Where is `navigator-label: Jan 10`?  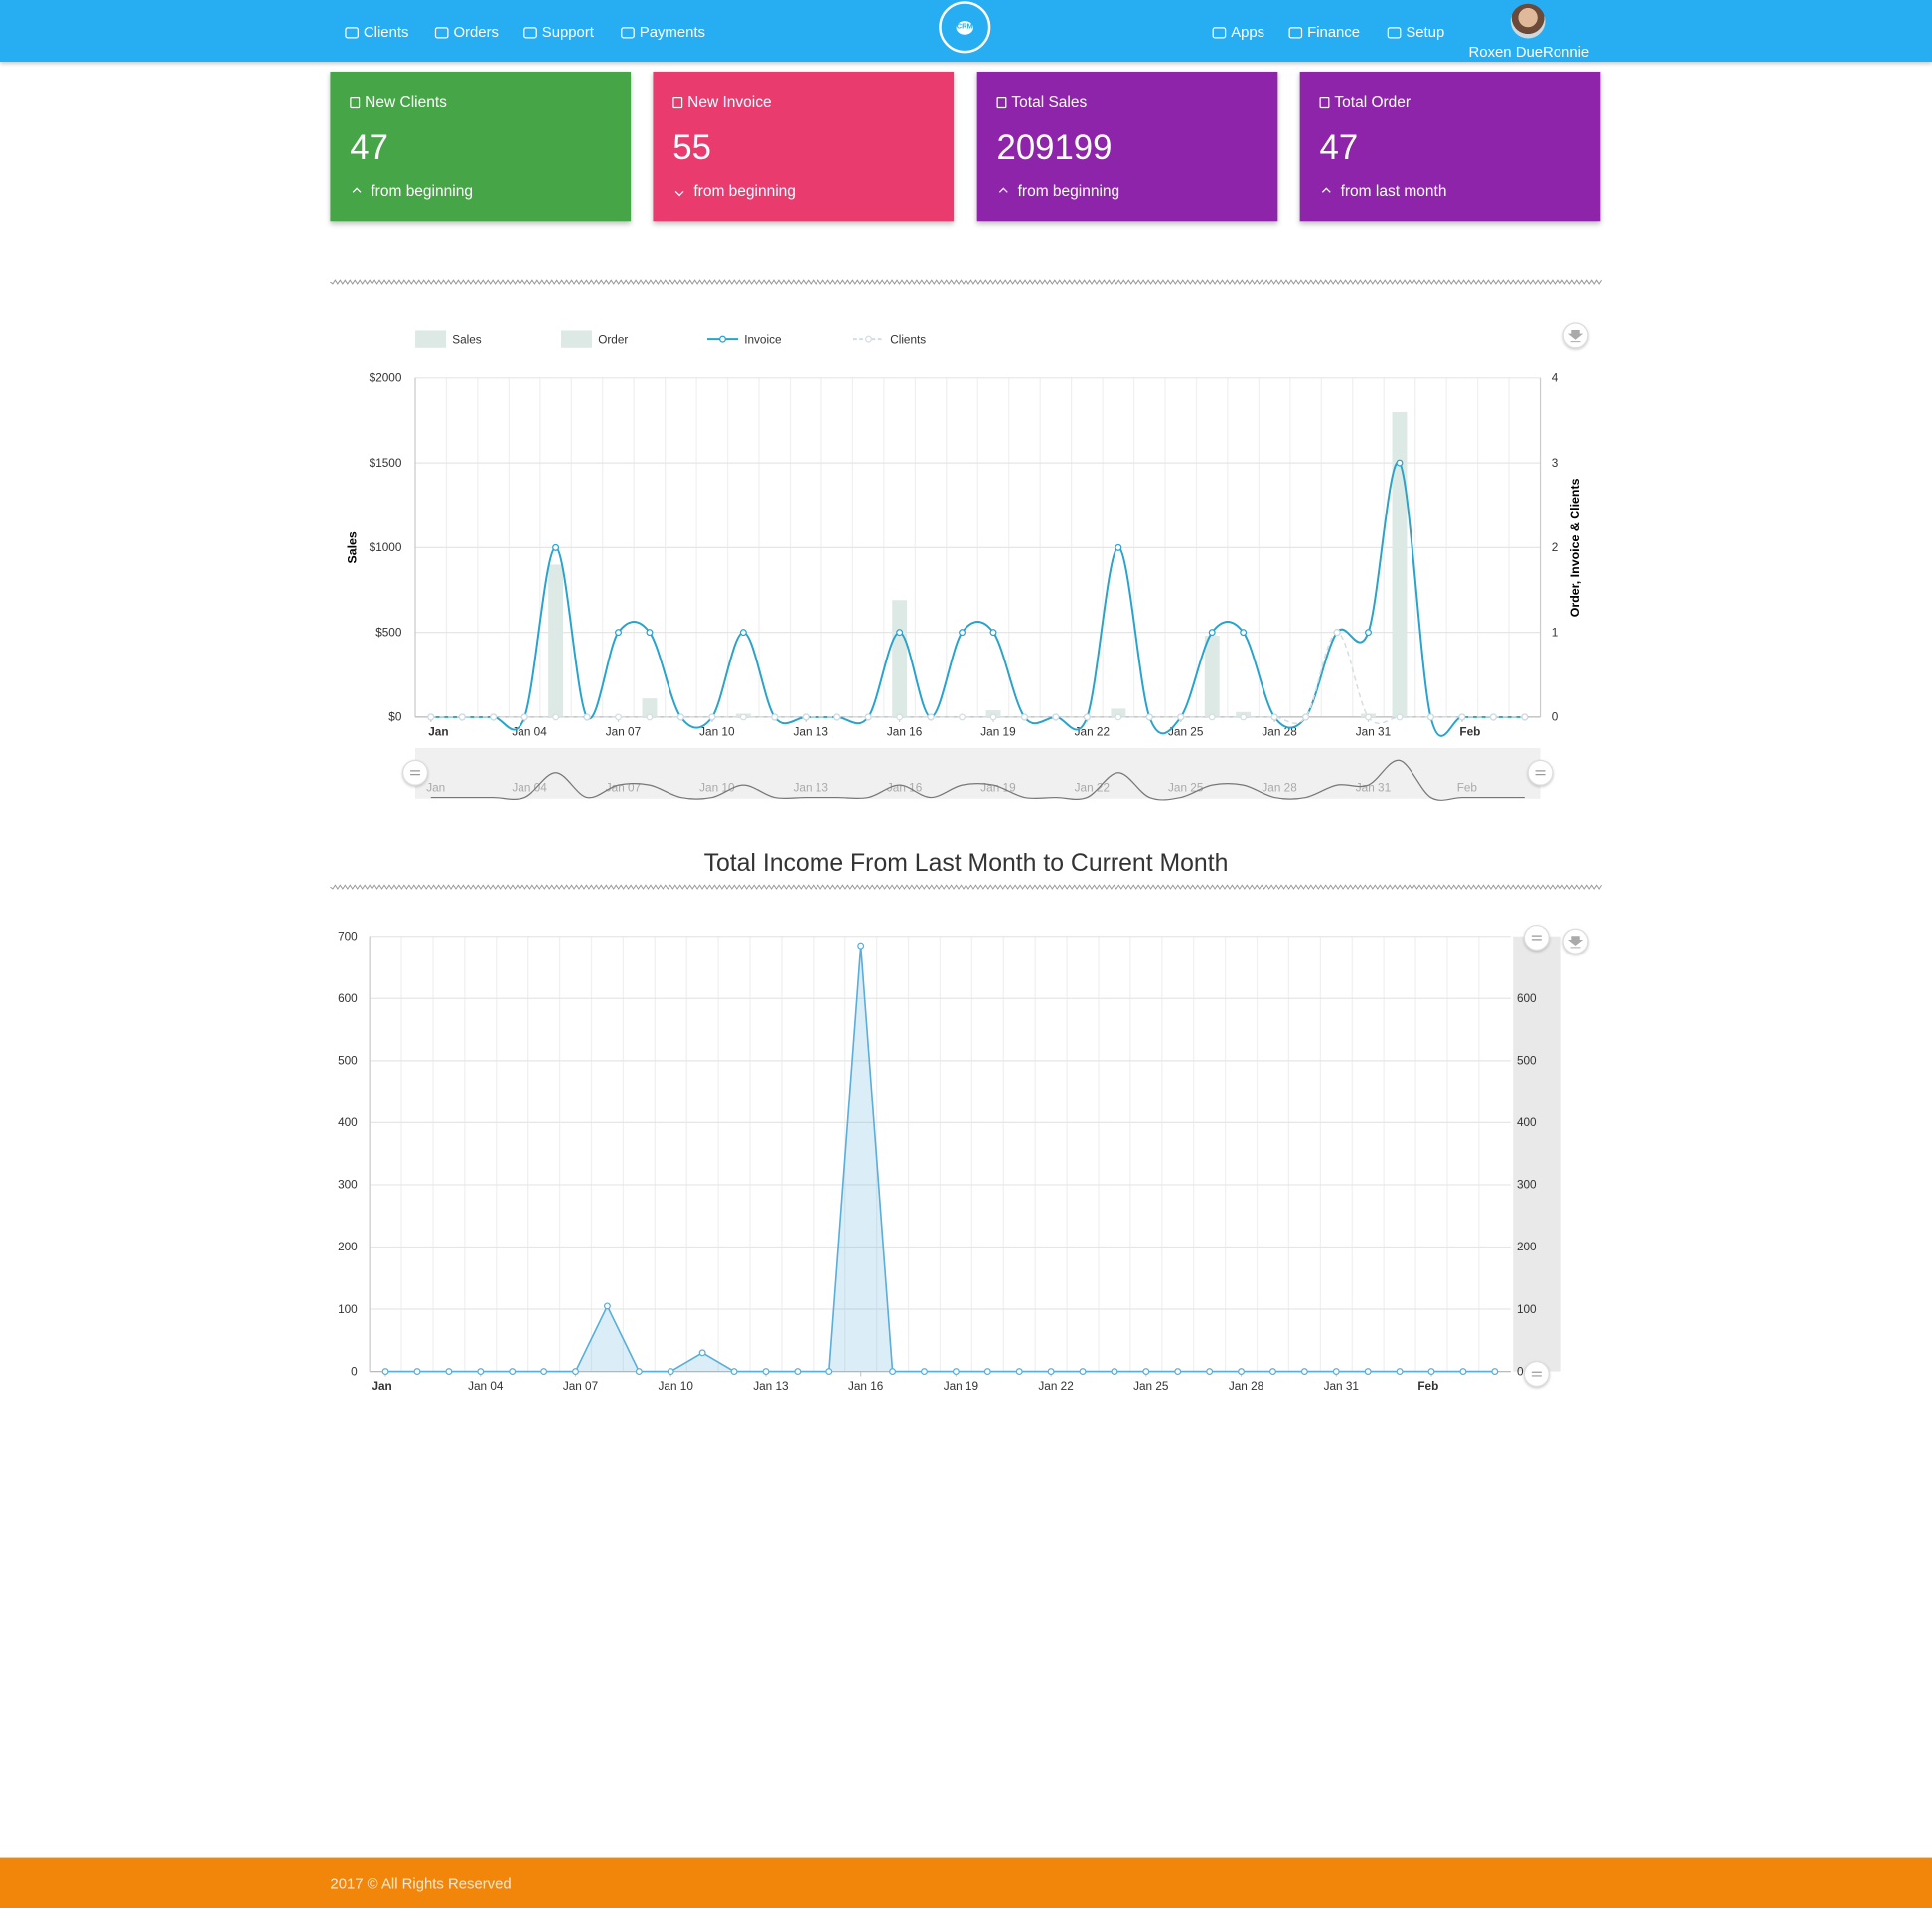
navigator-label: Jan 10 is located at coordinates (717, 787).